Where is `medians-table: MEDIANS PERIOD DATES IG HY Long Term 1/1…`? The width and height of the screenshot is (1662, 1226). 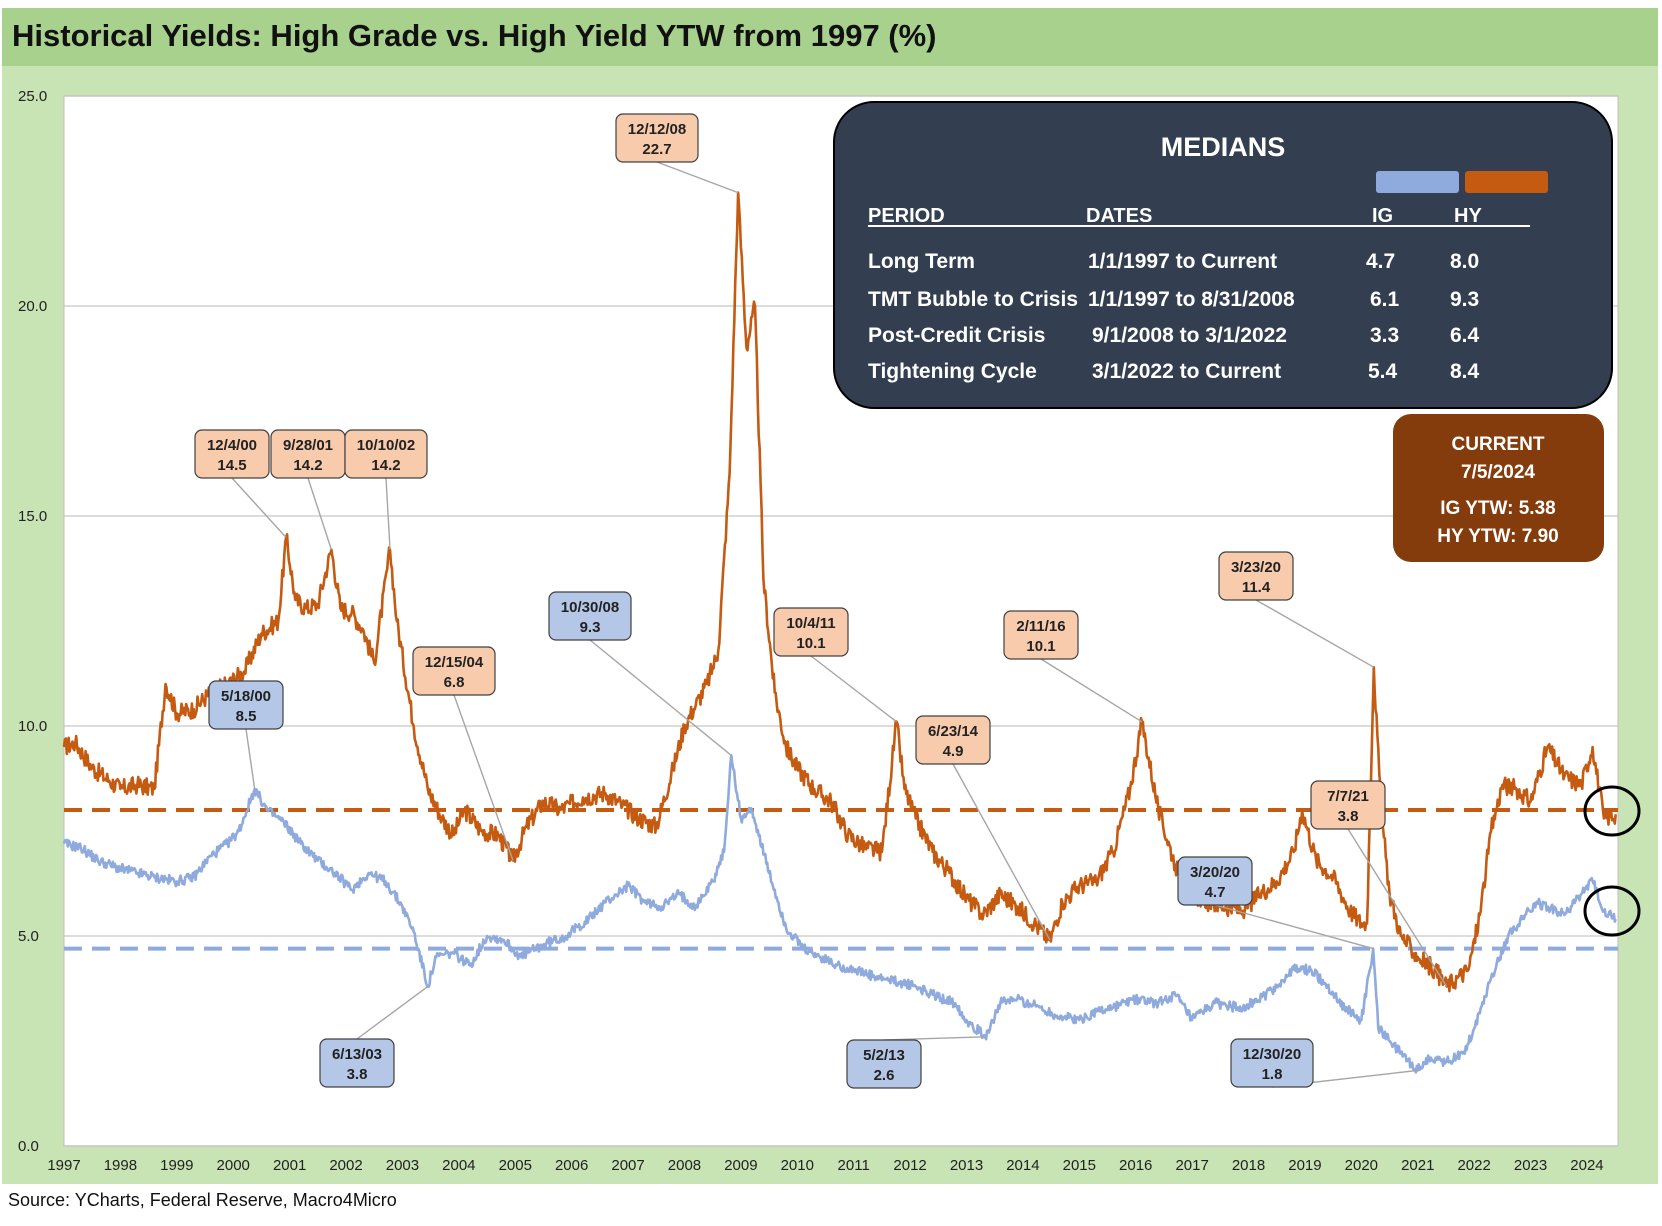
medians-table: MEDIANS PERIOD DATES IG HY Long Term 1/1… is located at coordinates (1223, 255).